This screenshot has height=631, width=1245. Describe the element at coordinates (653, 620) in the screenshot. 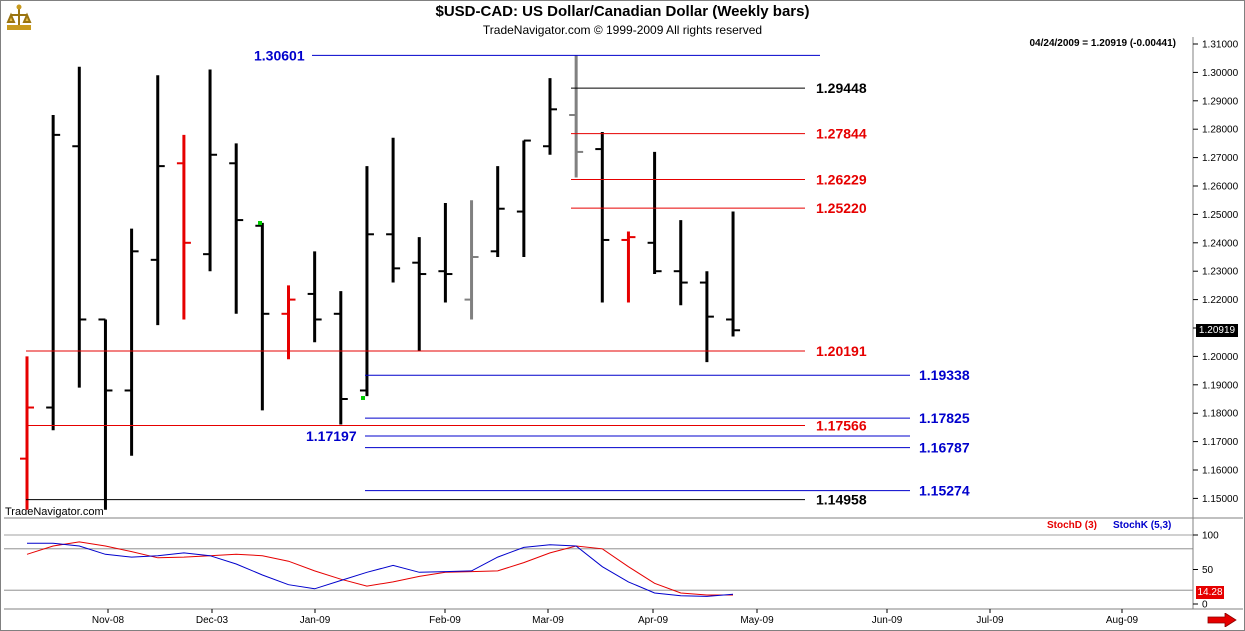

I see `x-tick-label: Apr-09` at that location.